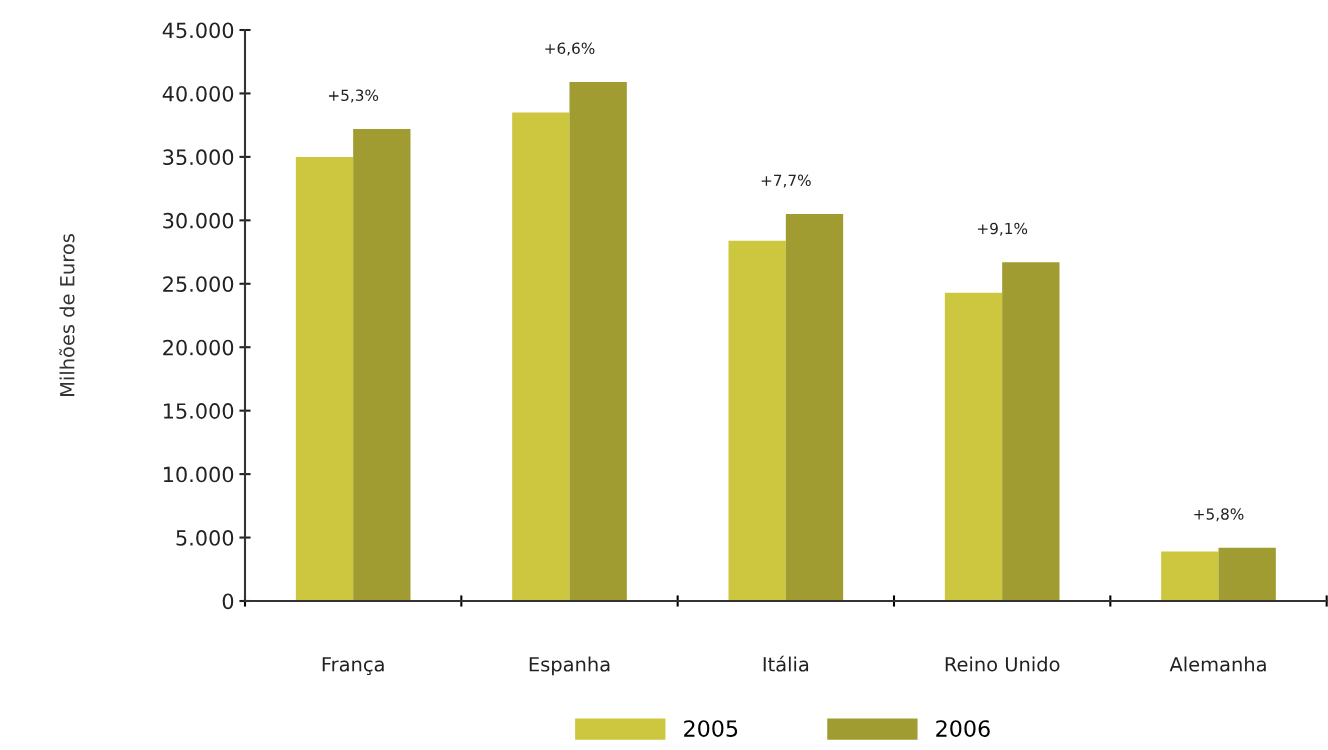  I want to click on y-tick-label: 30.000, so click(198, 220).